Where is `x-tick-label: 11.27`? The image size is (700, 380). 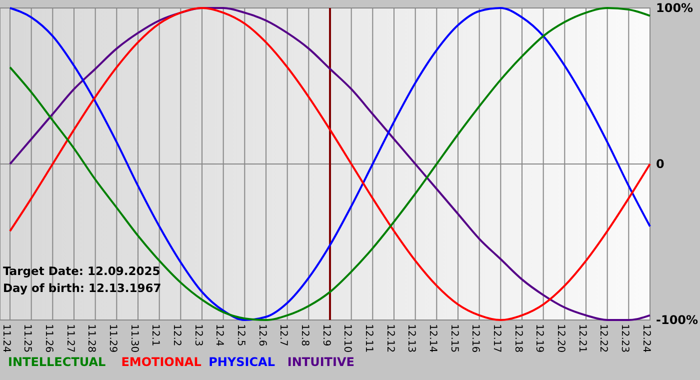 x-tick-label: 11.27 is located at coordinates (70, 338).